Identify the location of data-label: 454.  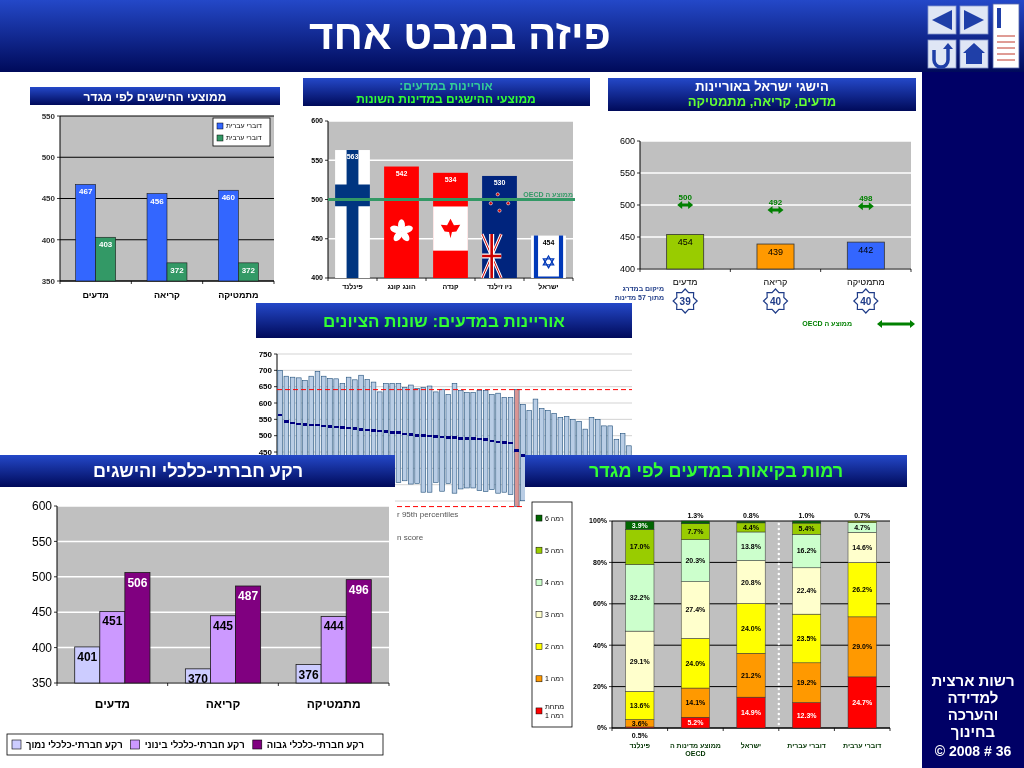
(685, 242).